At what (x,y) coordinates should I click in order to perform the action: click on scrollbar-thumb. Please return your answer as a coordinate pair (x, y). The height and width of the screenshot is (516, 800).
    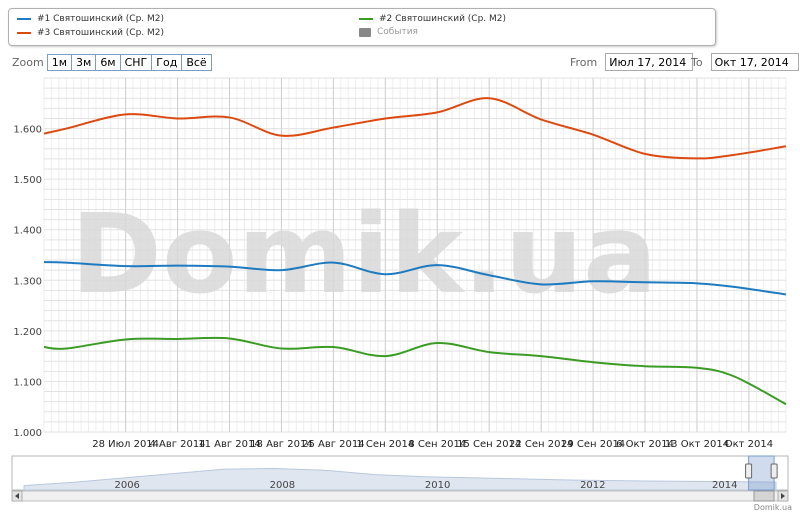
    Looking at the image, I should click on (764, 496).